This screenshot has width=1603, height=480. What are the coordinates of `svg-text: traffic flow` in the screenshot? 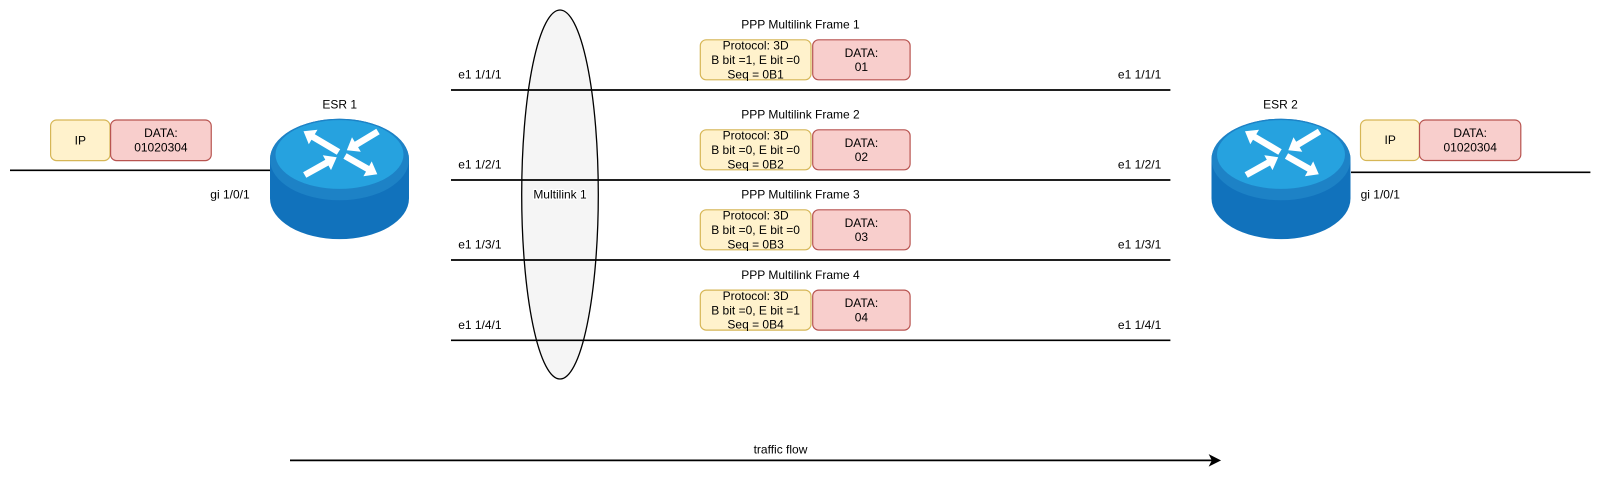 It's located at (781, 450).